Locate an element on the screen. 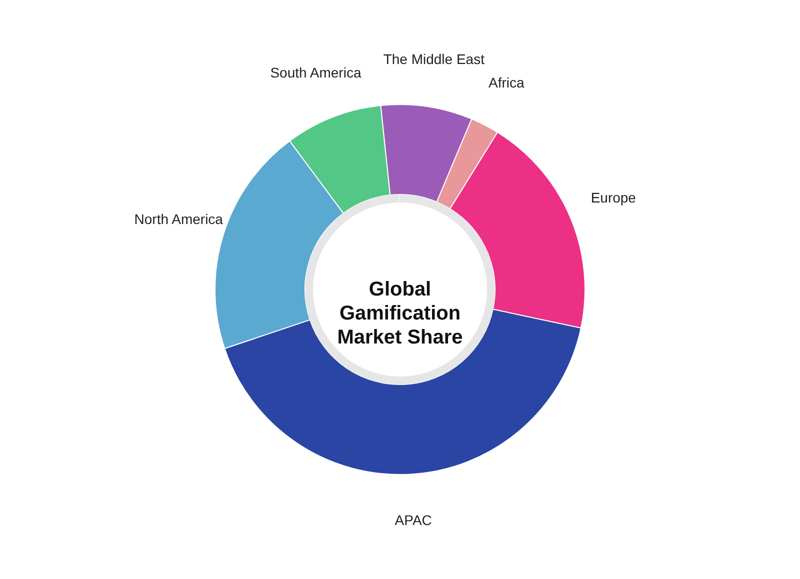 Image resolution: width=800 pixels, height=579 pixels. slice-label: The Middle East is located at coordinates (434, 58).